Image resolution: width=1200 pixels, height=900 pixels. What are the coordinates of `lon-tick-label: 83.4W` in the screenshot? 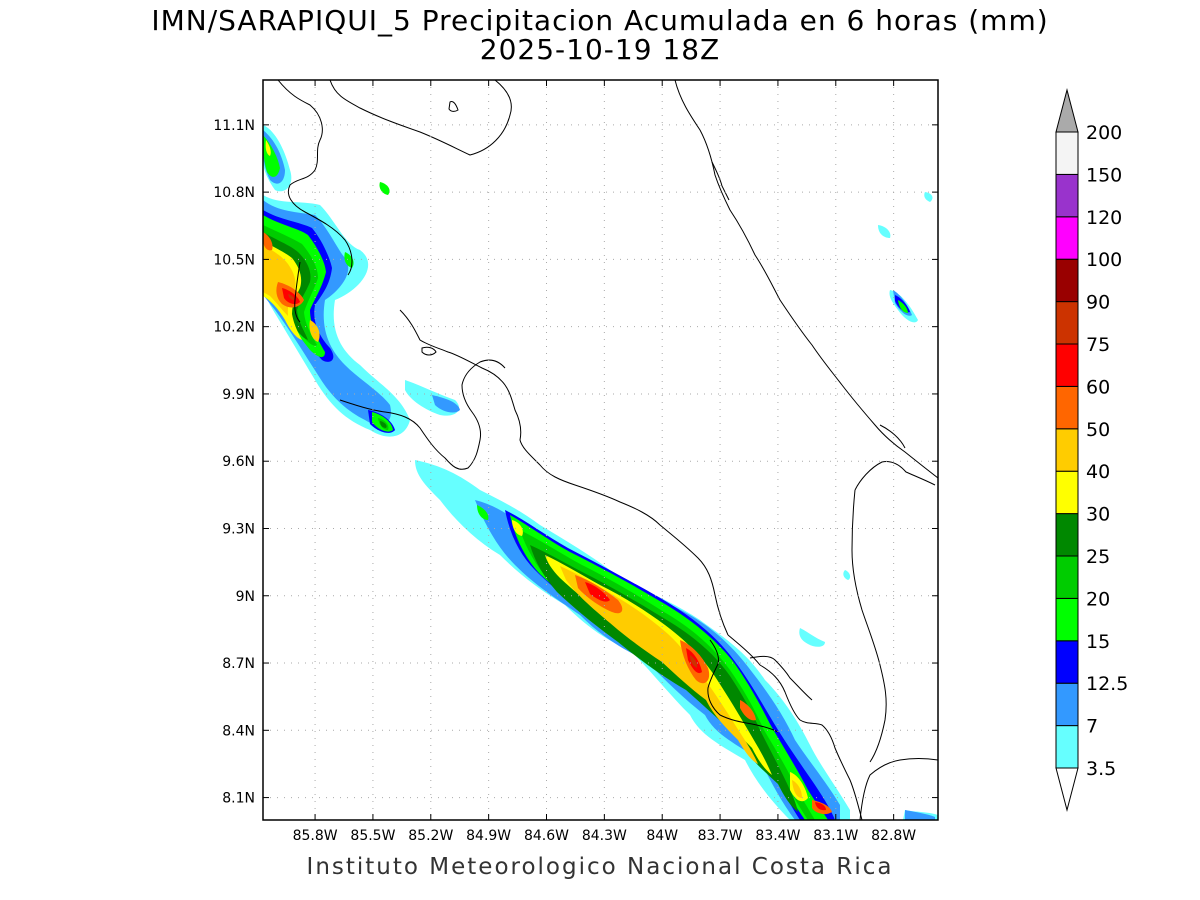 It's located at (777, 836).